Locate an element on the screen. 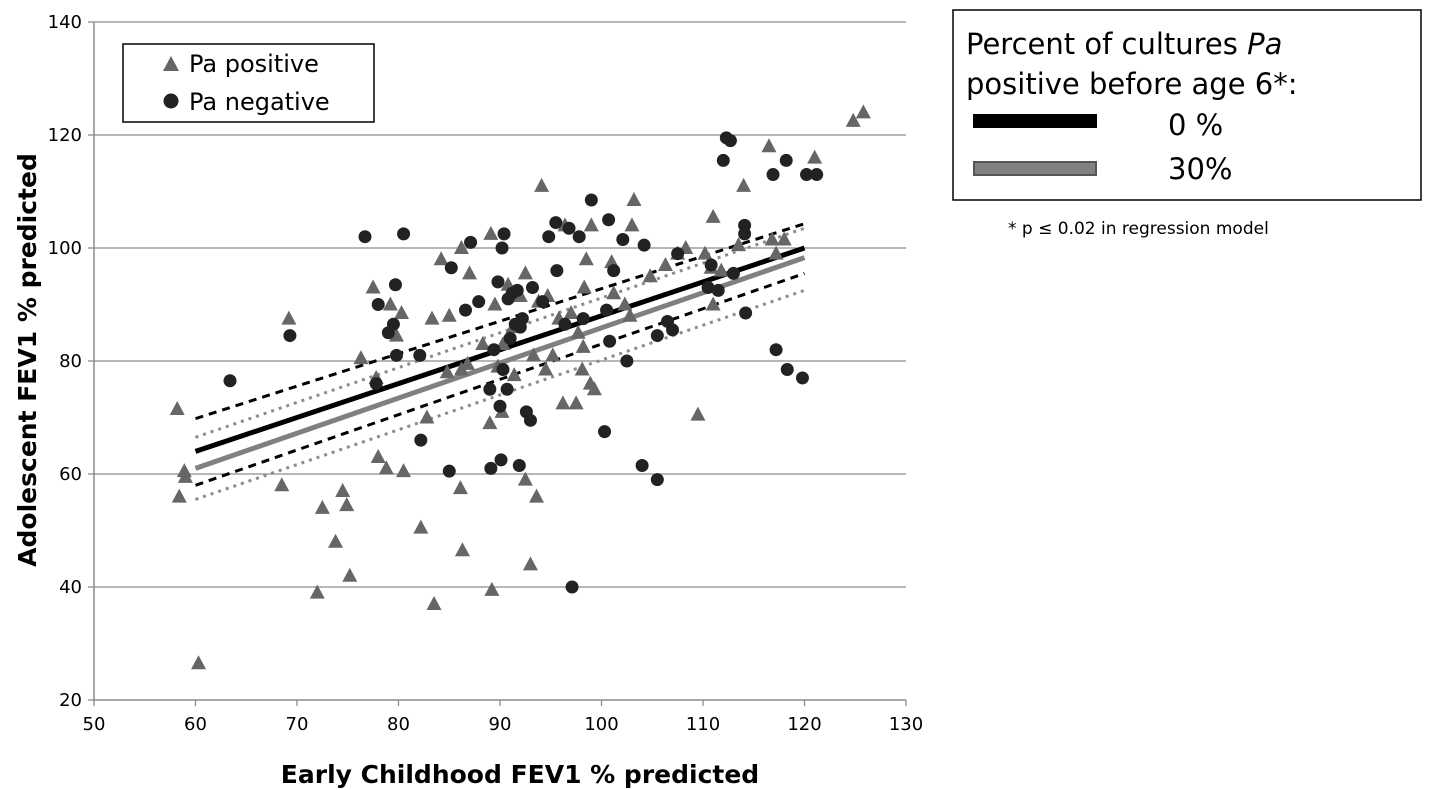 The image size is (1429, 790). marker-legend-box is located at coordinates (248, 83).